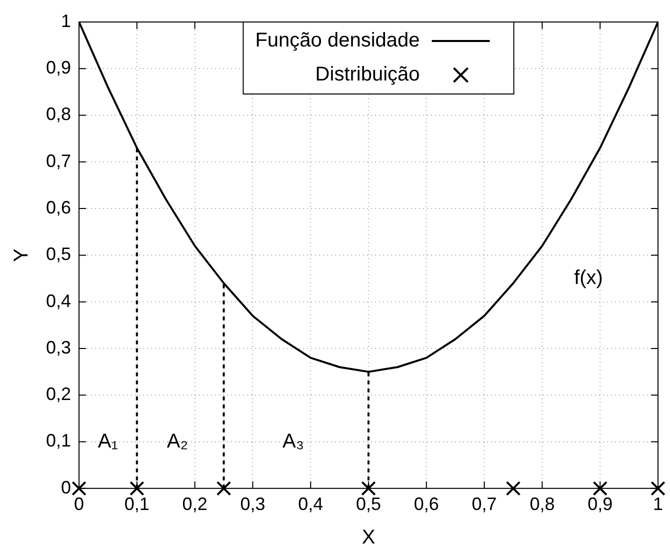 Image resolution: width=670 pixels, height=558 pixels. What do you see at coordinates (293, 441) in the screenshot?
I see `annotation: A₃` at bounding box center [293, 441].